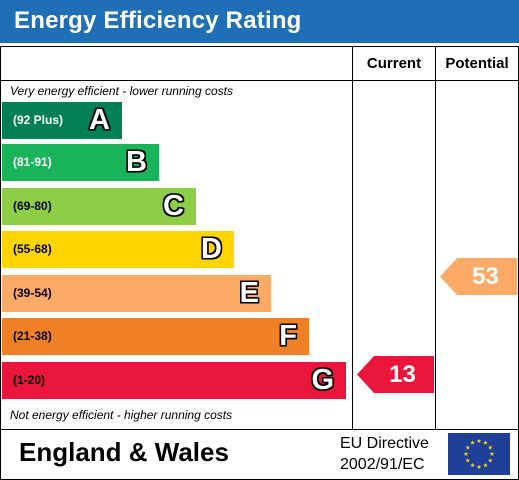 This screenshot has height=480, width=519. Describe the element at coordinates (99, 120) in the screenshot. I see `band-letter: A` at that location.